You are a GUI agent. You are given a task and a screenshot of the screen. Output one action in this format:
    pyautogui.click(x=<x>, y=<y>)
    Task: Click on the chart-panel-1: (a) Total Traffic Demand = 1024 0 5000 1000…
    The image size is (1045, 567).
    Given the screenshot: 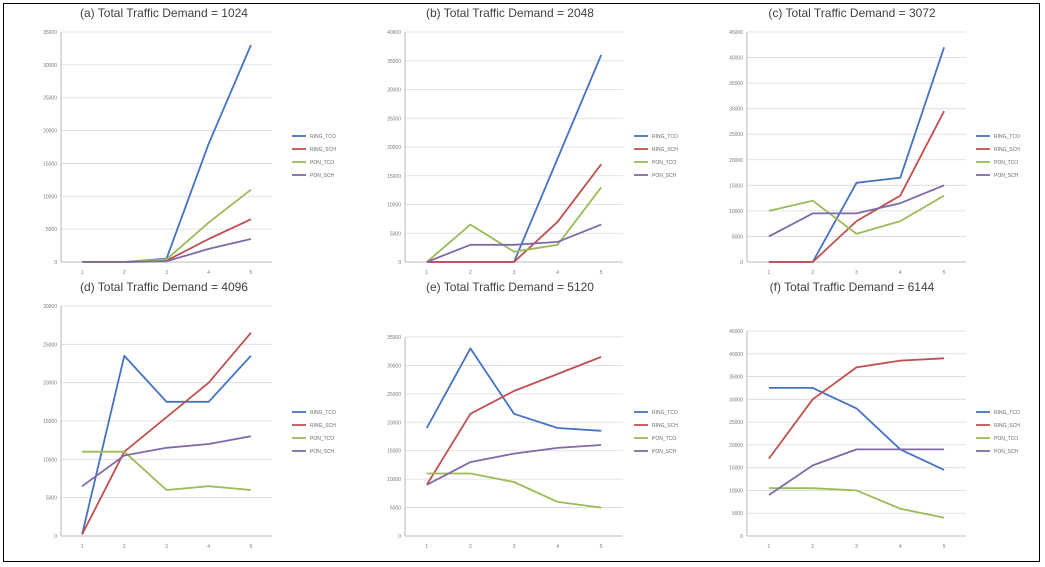 What is the action you would take?
    pyautogui.click(x=189, y=141)
    